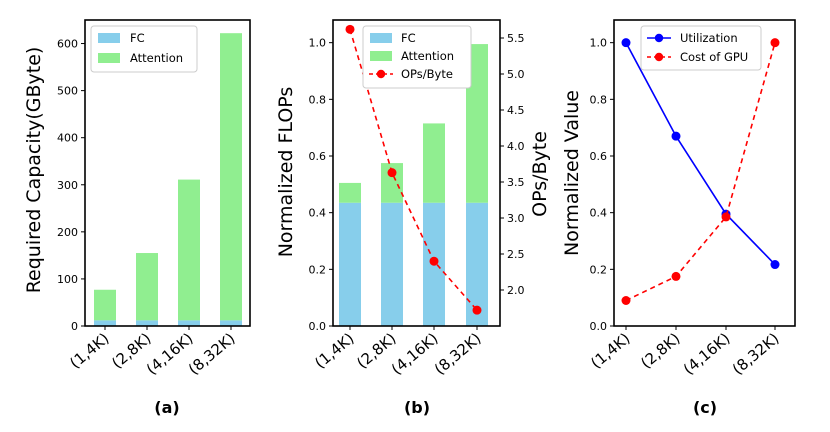 The image size is (830, 432). I want to click on panel-b-label: (b), so click(417, 407).